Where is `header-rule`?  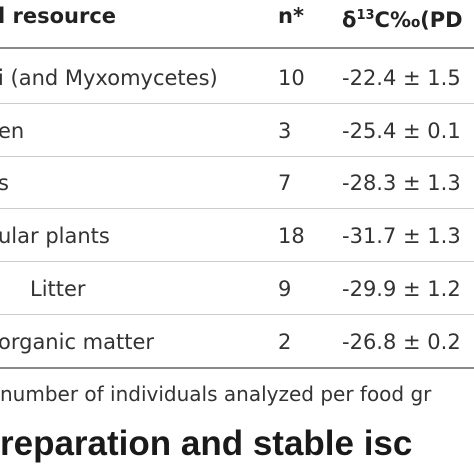
header-rule is located at coordinates (237, 48).